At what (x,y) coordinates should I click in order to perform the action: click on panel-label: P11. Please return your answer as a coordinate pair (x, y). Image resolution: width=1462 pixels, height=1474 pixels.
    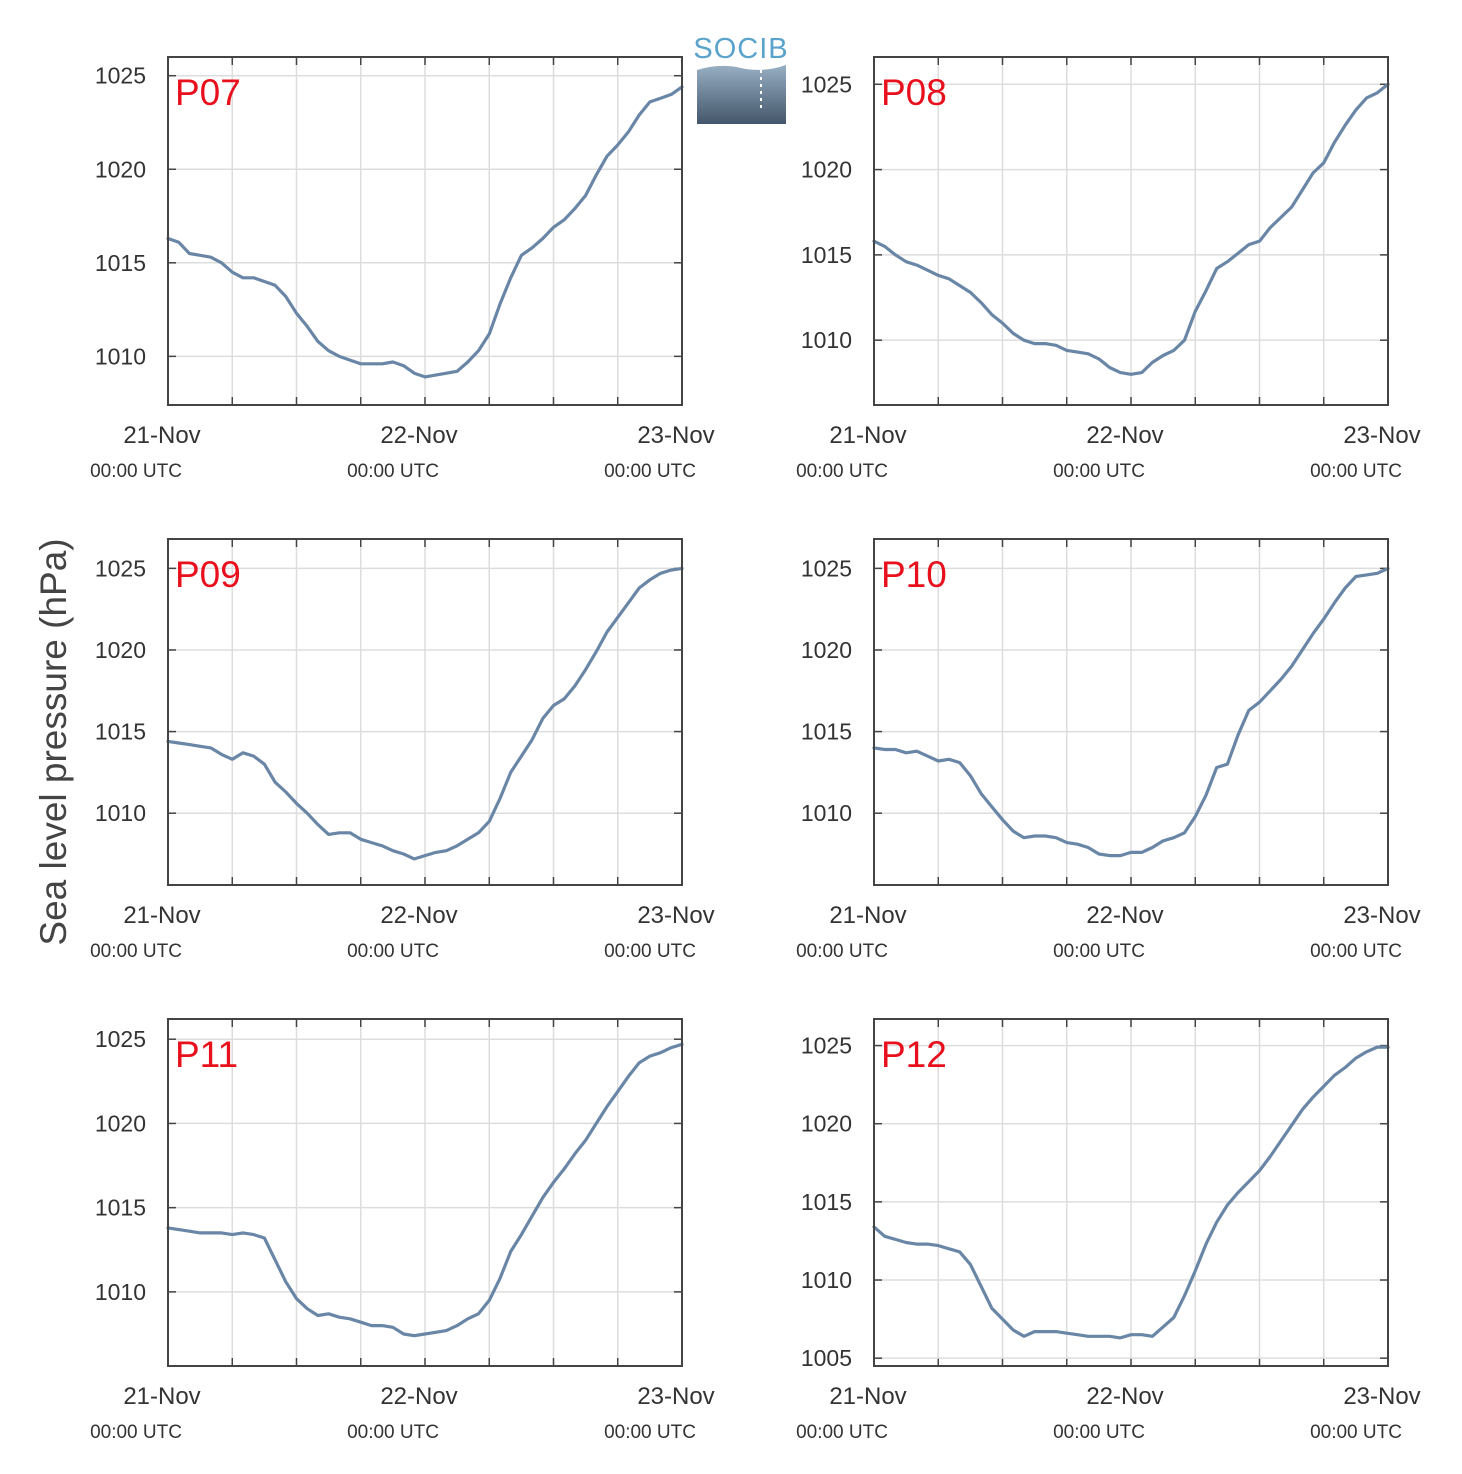
    Looking at the image, I should click on (206, 1054).